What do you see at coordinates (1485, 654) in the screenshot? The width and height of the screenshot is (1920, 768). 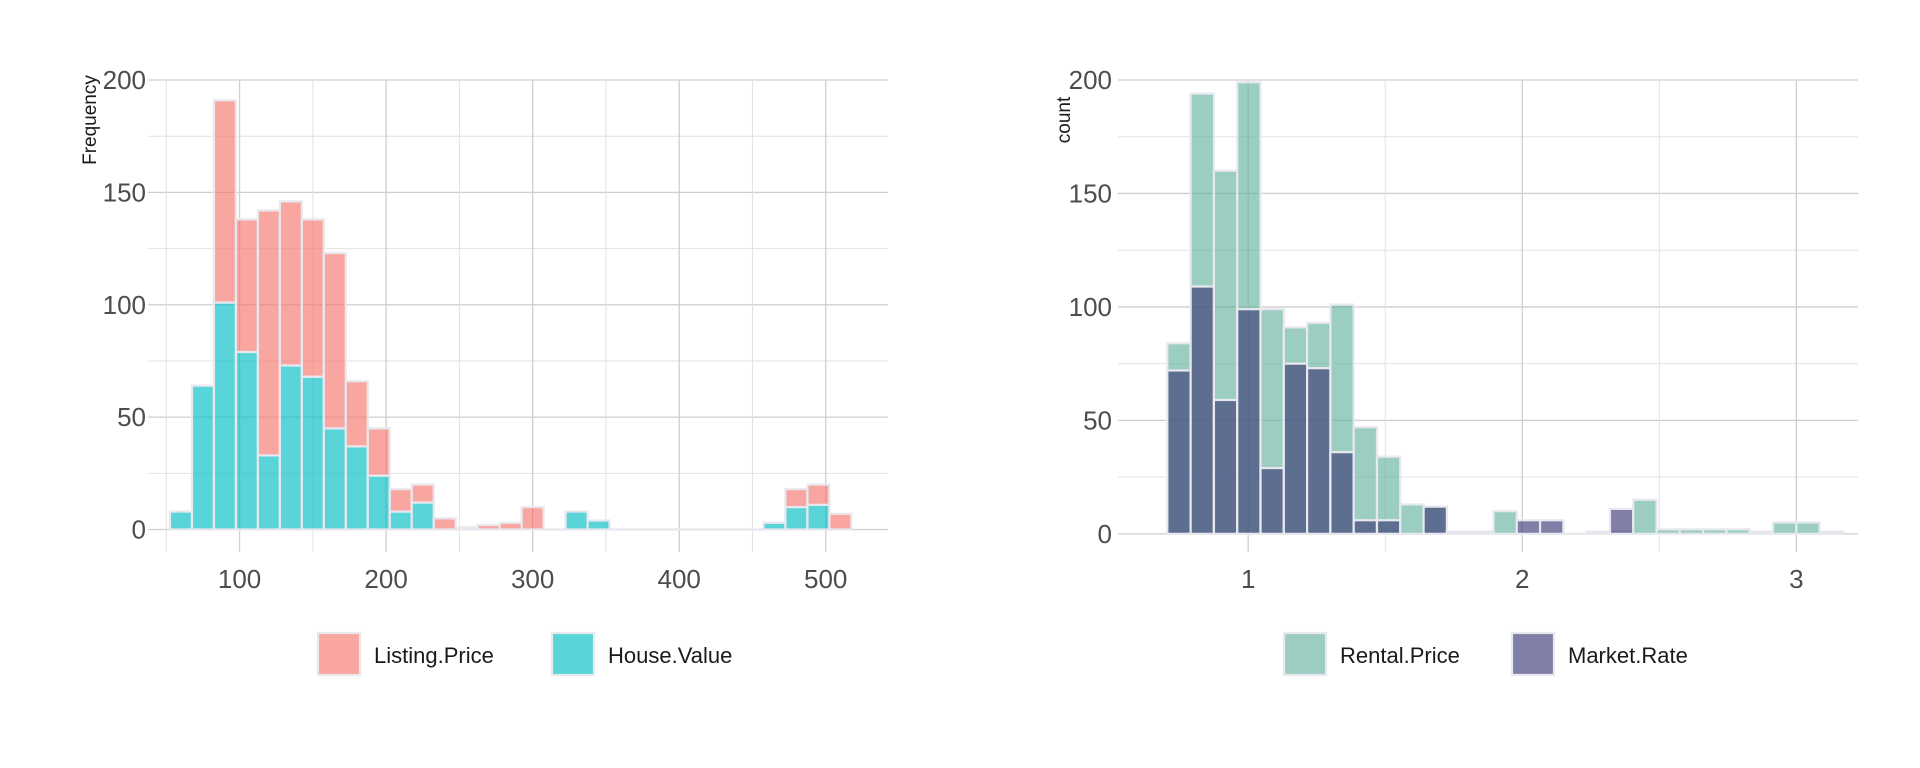 I see `right-legend: Rental.Price Market.Rate` at bounding box center [1485, 654].